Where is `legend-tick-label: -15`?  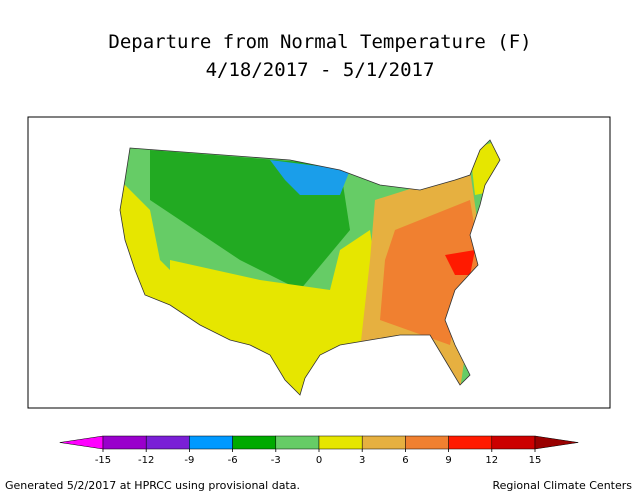
legend-tick-label: -15 is located at coordinates (103, 460).